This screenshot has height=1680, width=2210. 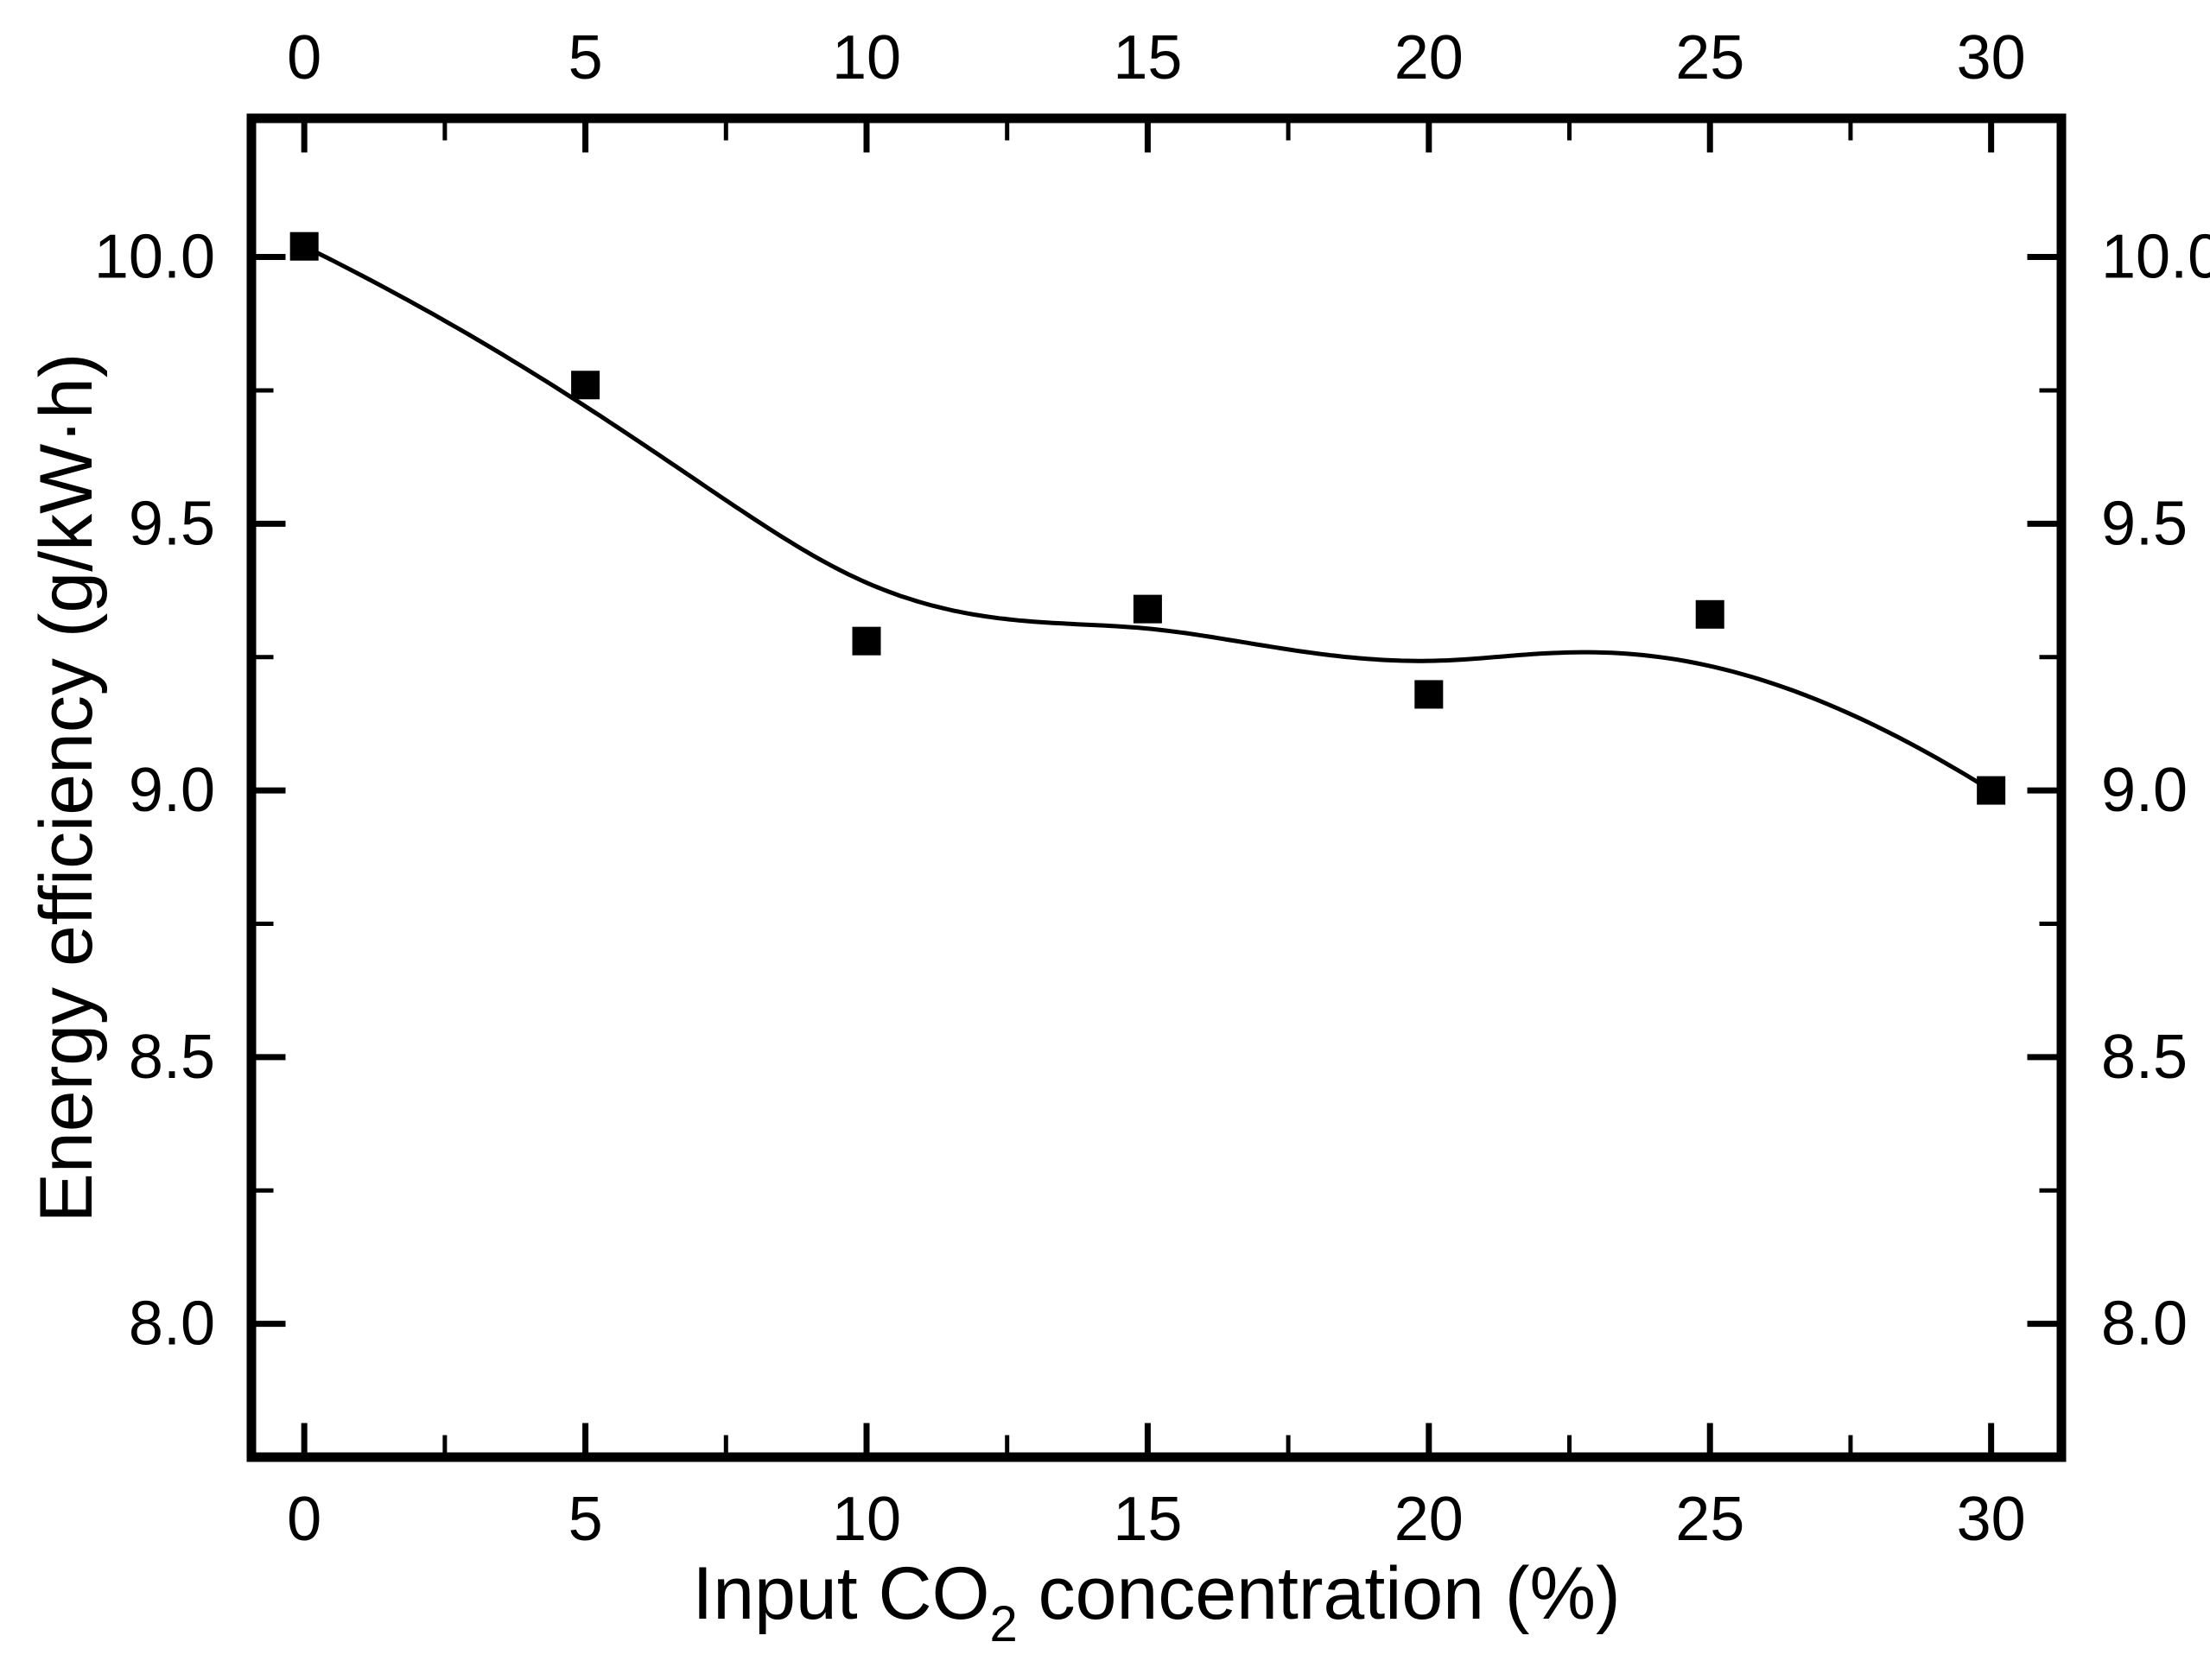 What do you see at coordinates (841, 1594) in the screenshot?
I see `x-axis-title-text: Input CO` at bounding box center [841, 1594].